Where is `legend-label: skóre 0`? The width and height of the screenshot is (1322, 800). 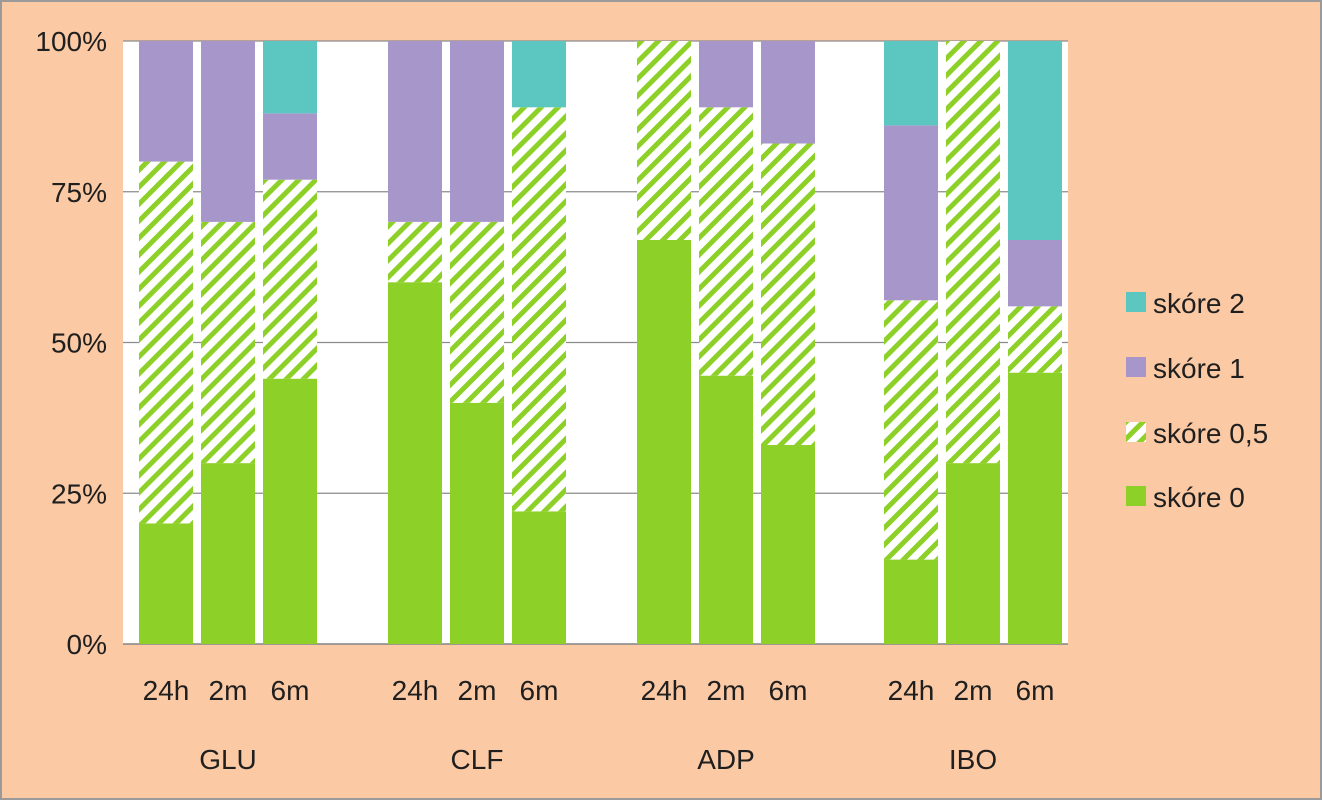 legend-label: skóre 0 is located at coordinates (1199, 497).